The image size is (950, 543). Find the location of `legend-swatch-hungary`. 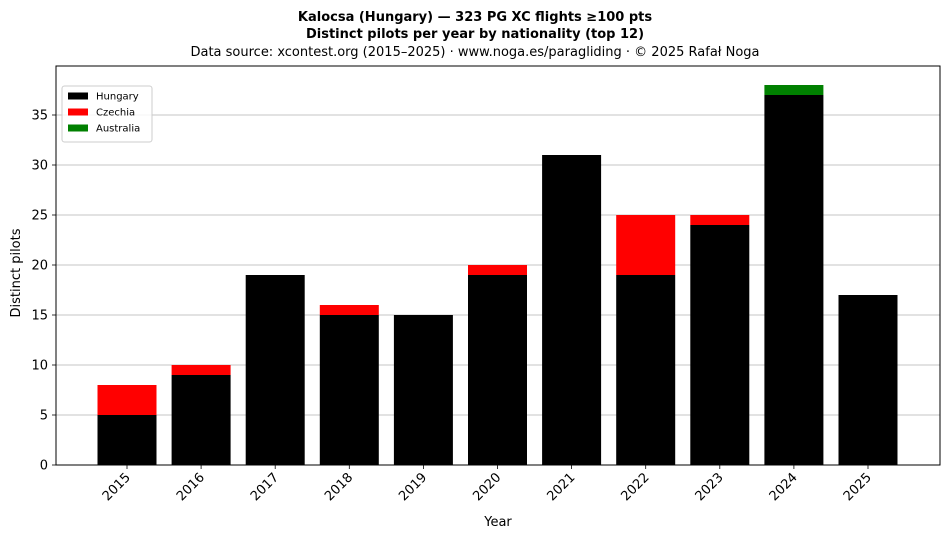

legend-swatch-hungary is located at coordinates (78, 96).